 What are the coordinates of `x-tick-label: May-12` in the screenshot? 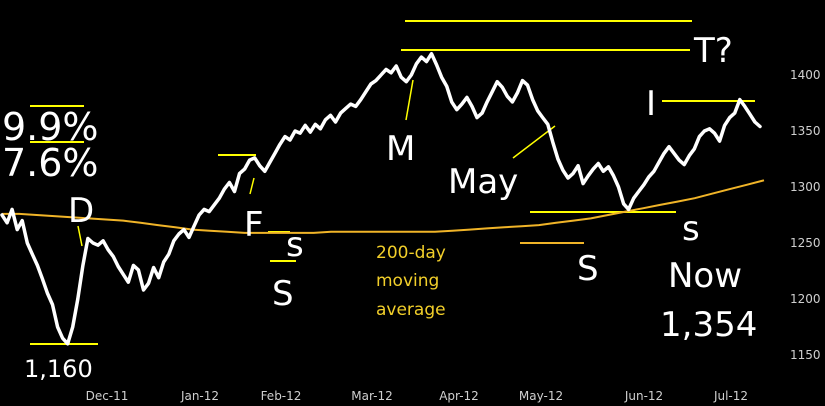 It's located at (541, 396).